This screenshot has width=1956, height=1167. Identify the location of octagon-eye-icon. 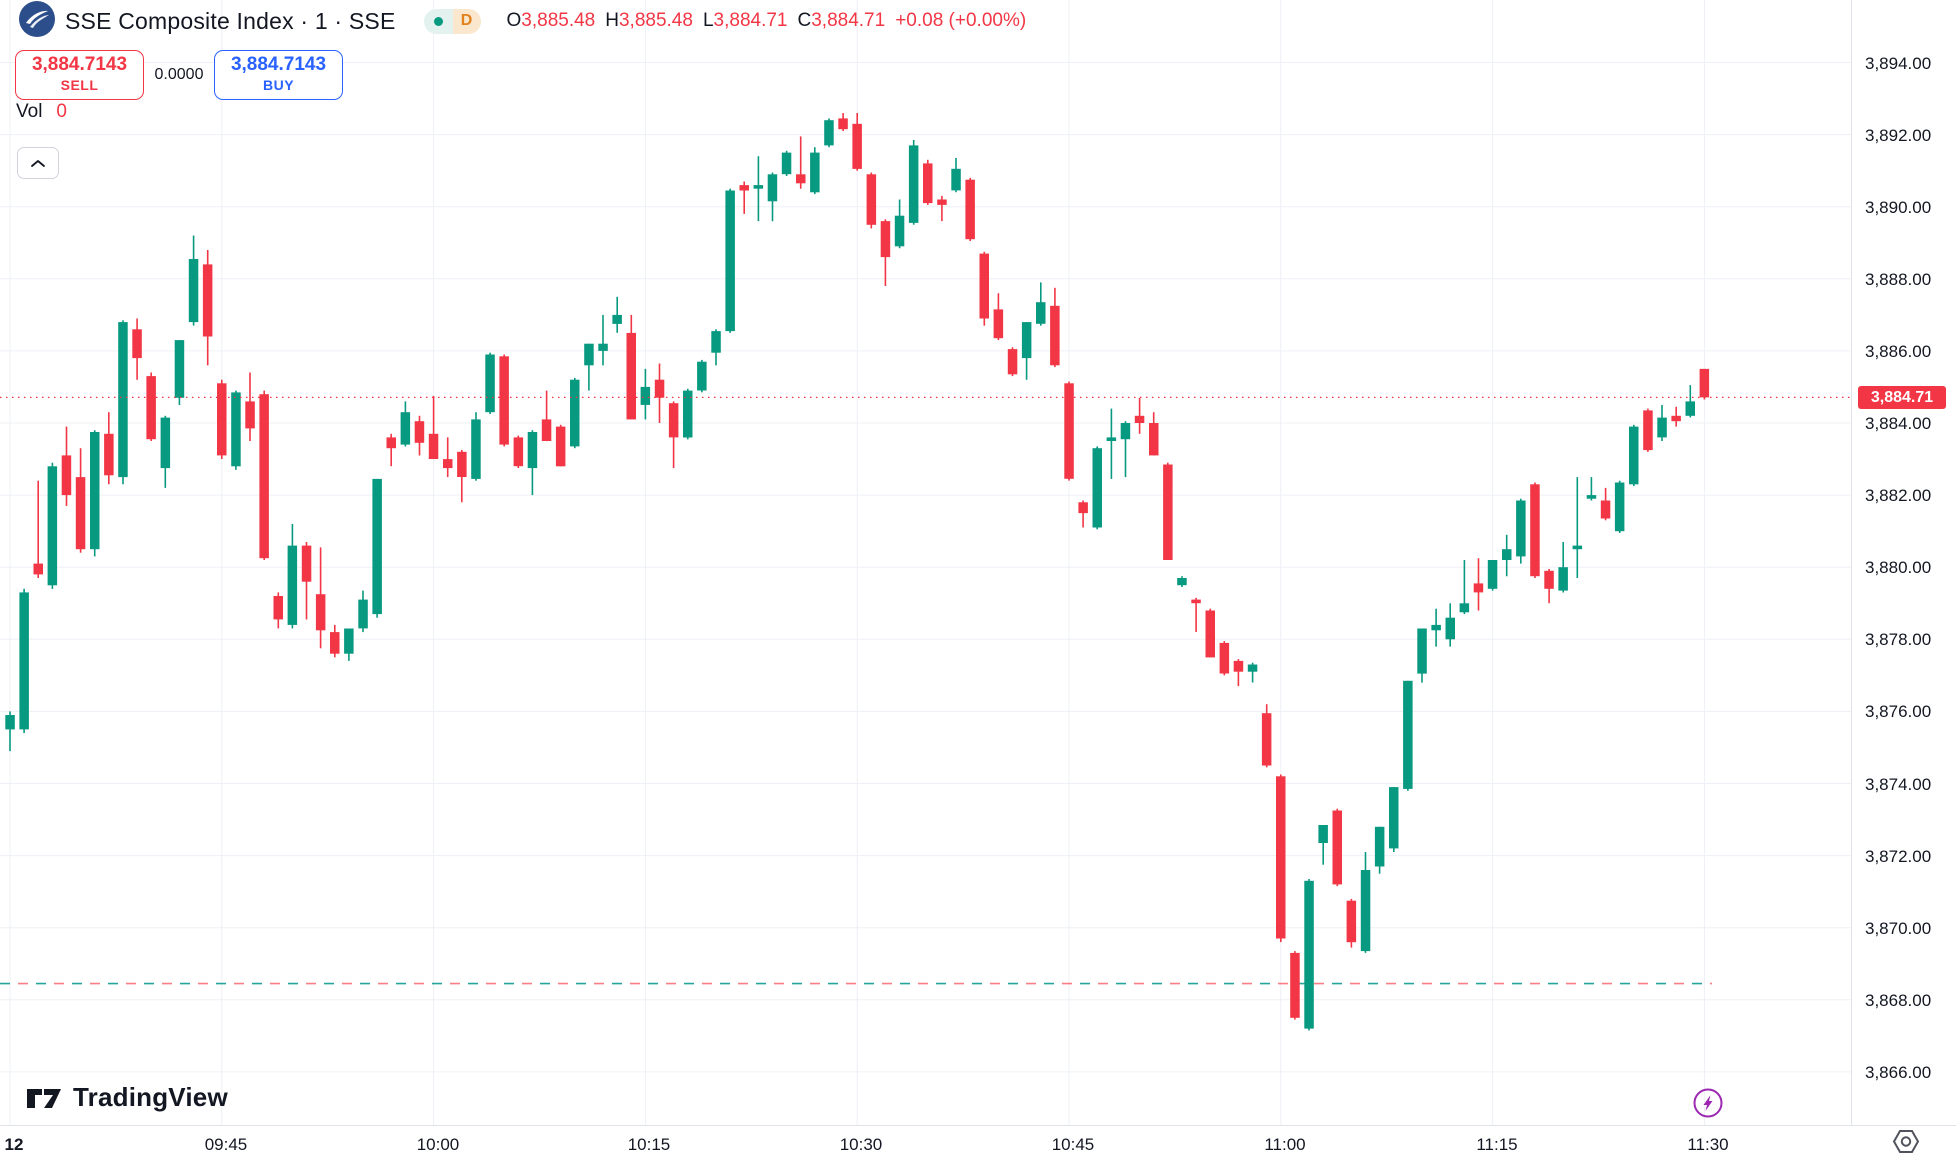
(1906, 1141).